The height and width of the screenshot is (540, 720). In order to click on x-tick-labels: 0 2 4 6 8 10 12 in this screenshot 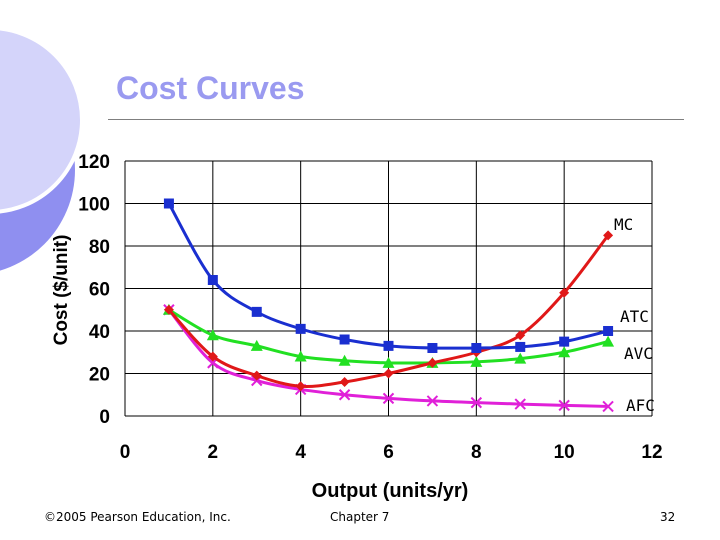, I will do `click(391, 452)`.